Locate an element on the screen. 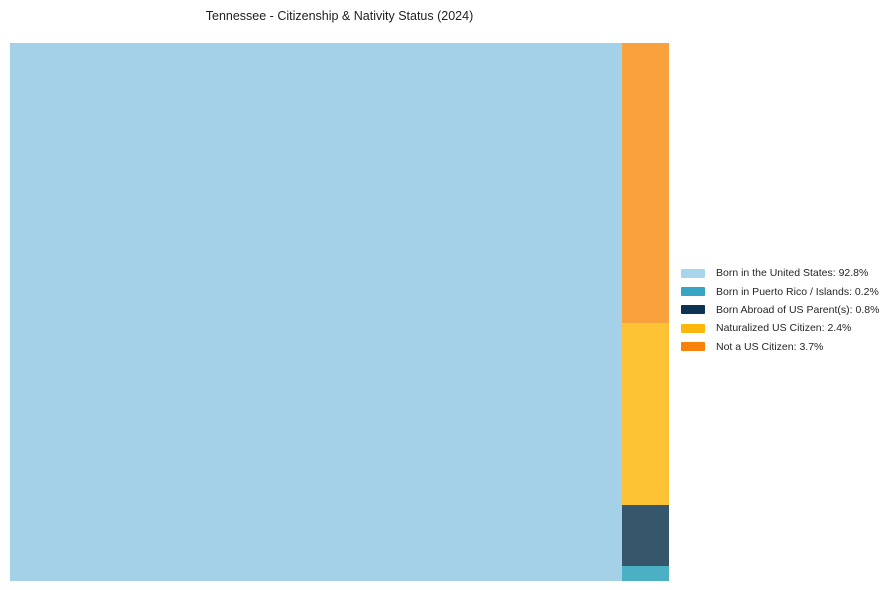  legend-swatch-born-in-puerto-rico-islands is located at coordinates (693, 292).